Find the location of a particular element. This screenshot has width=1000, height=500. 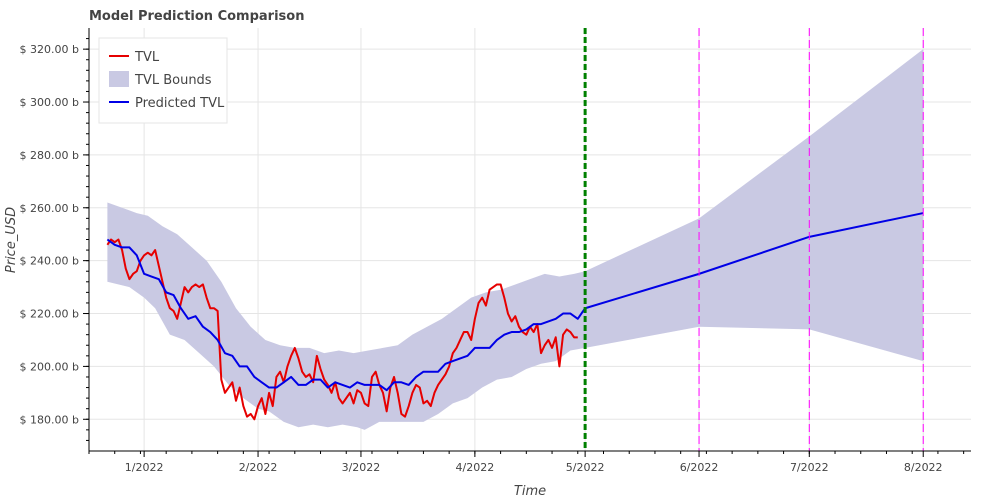

legend: TVL TVL Bounds Predicted TVL is located at coordinates (163, 80).